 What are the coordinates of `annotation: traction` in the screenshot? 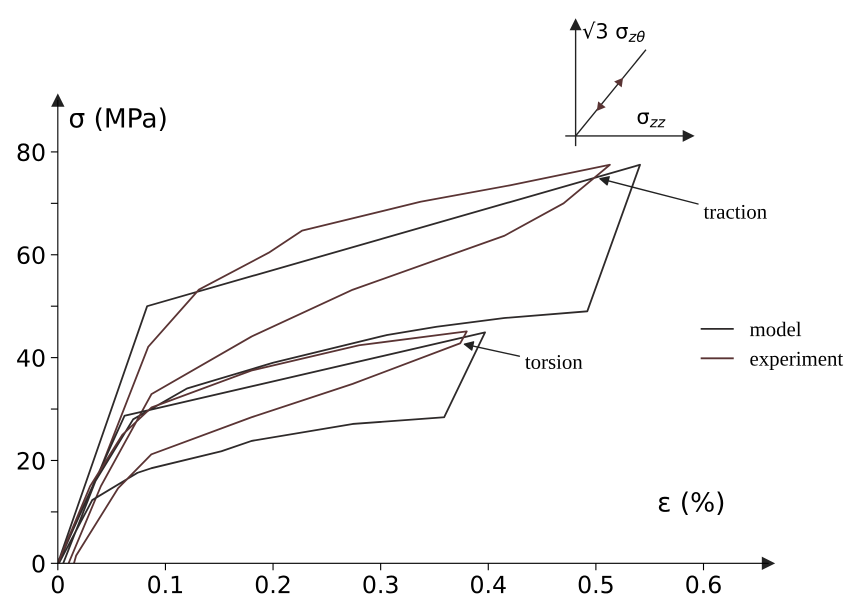 It's located at (735, 211).